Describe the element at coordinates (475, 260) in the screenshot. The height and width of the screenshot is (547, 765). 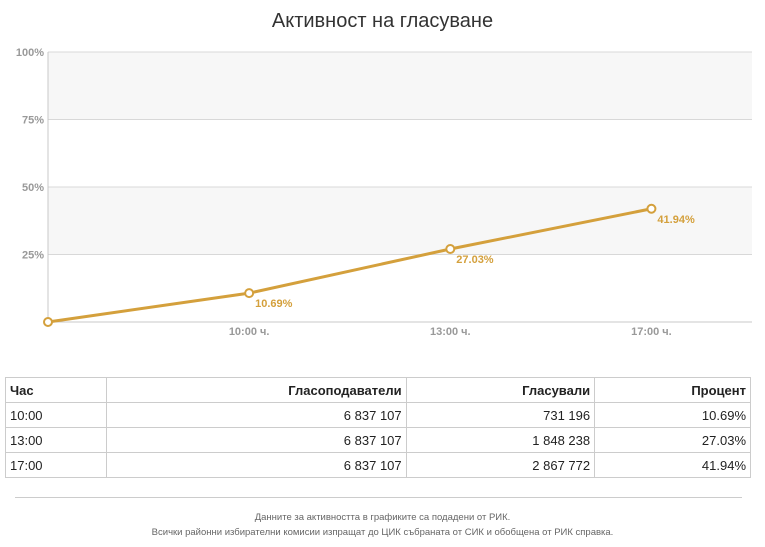
I see `data-label: 27.03%` at that location.